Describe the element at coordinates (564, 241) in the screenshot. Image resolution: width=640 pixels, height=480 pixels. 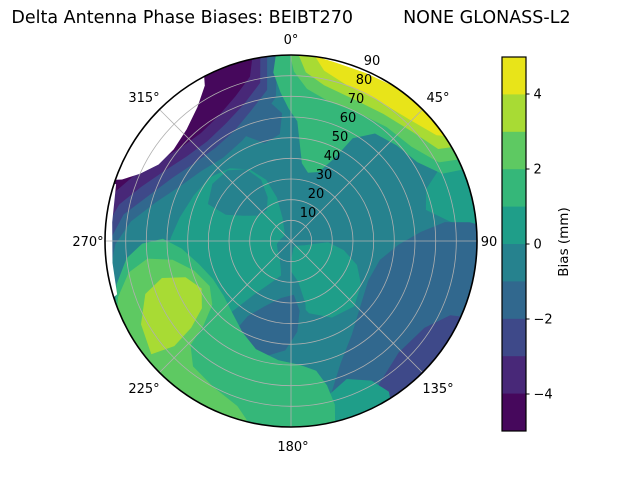
I see `colorbar-label: Bias (mm)` at that location.